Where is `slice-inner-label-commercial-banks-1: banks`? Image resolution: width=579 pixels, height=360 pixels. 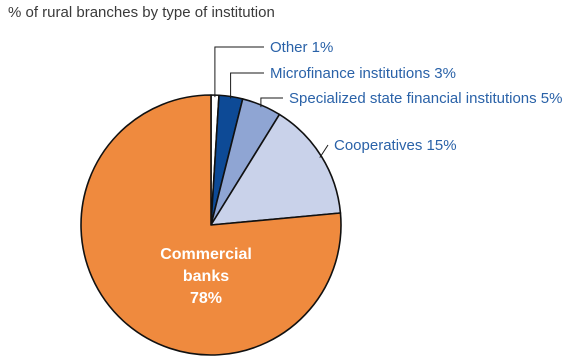 slice-inner-label-commercial-banks-1: banks is located at coordinates (206, 276).